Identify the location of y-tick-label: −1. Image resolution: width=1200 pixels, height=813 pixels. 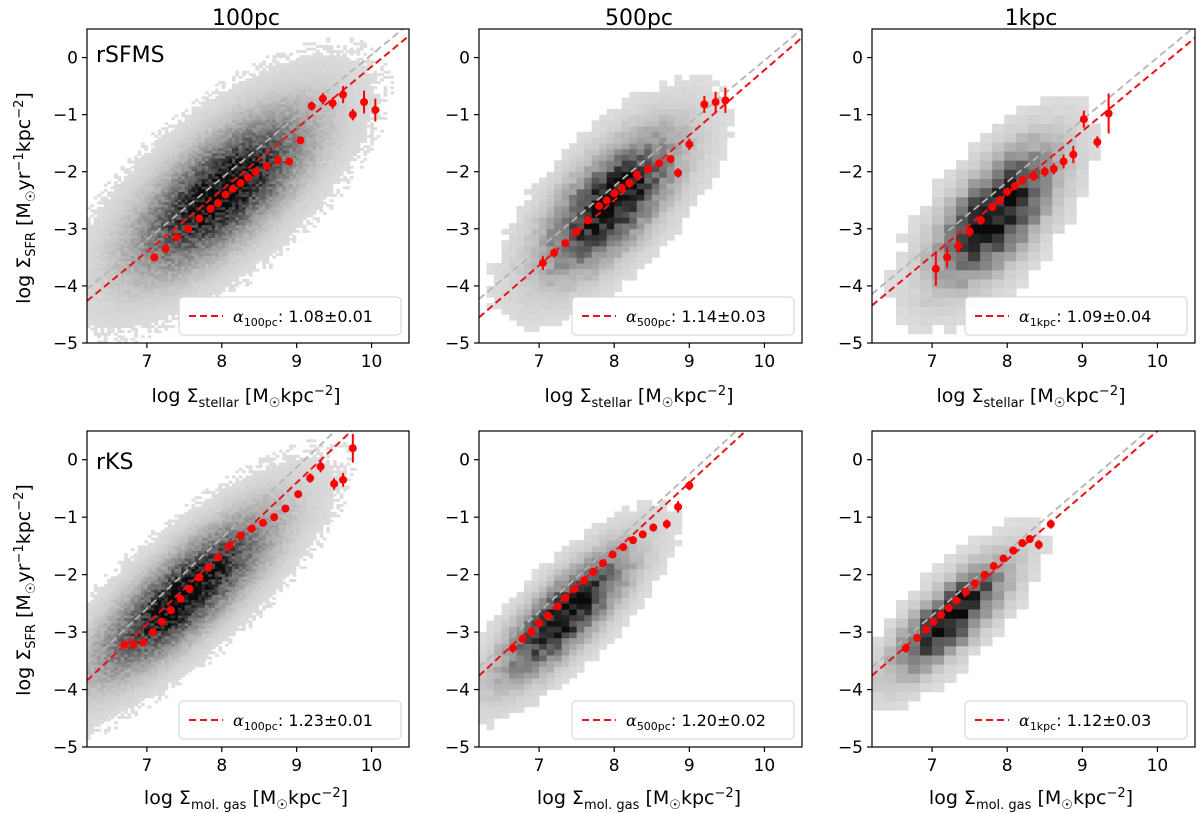
(850, 116).